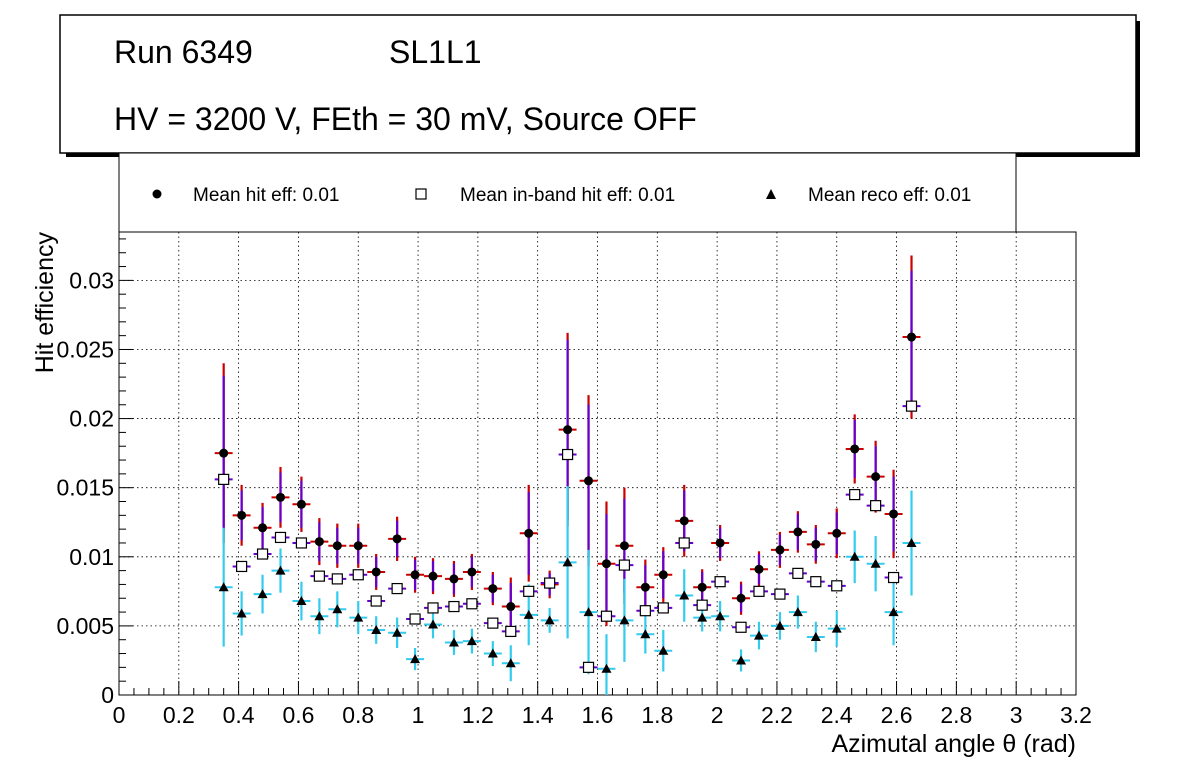 This screenshot has height=772, width=1196. I want to click on legend-hit-marker, so click(157, 194).